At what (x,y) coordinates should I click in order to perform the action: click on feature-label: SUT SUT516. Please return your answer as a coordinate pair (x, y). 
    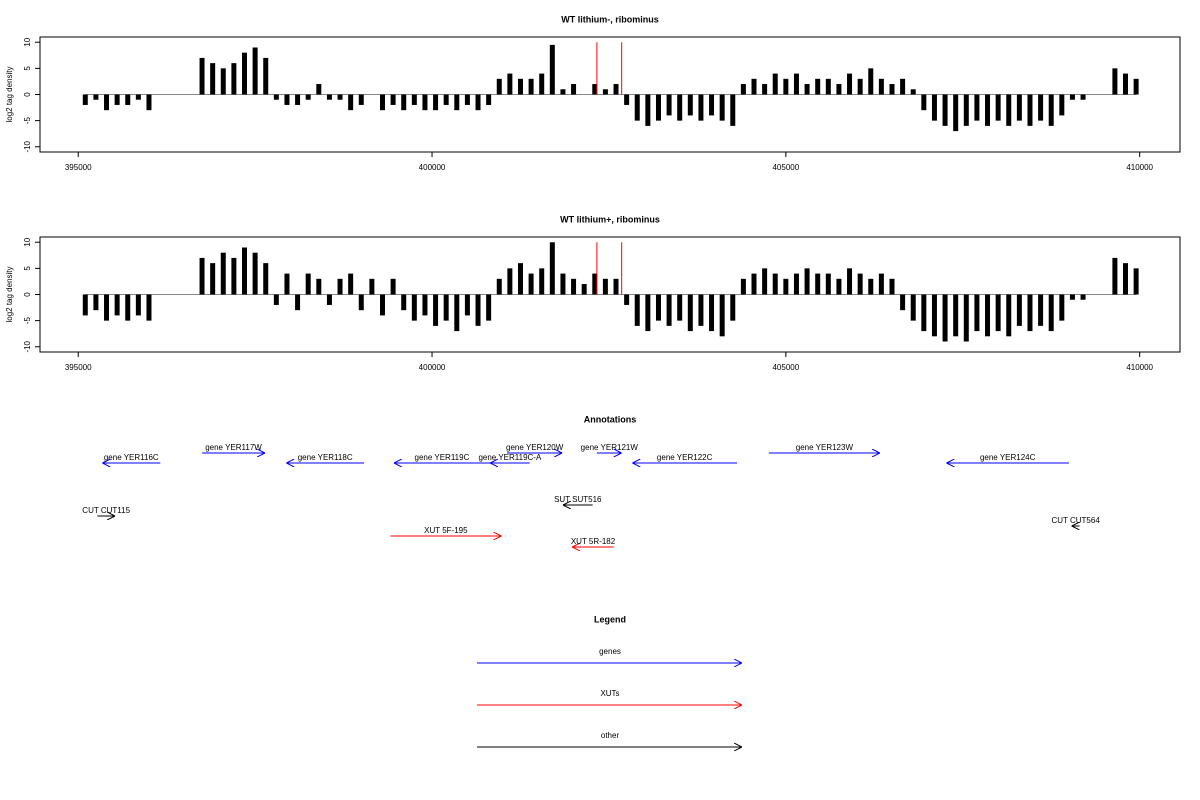
    Looking at the image, I should click on (578, 499).